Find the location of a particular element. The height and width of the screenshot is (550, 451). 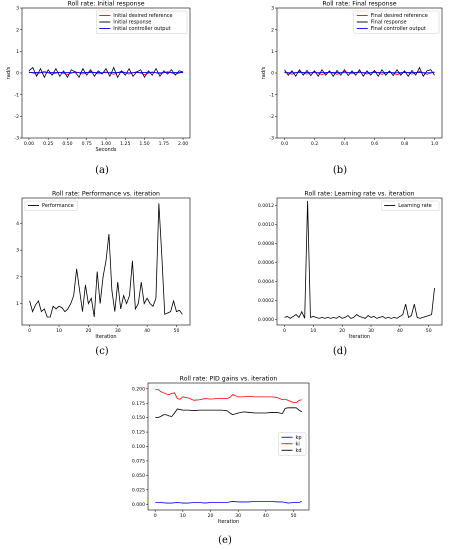

y-tick-label-c-2: 3 is located at coordinates (17, 251).